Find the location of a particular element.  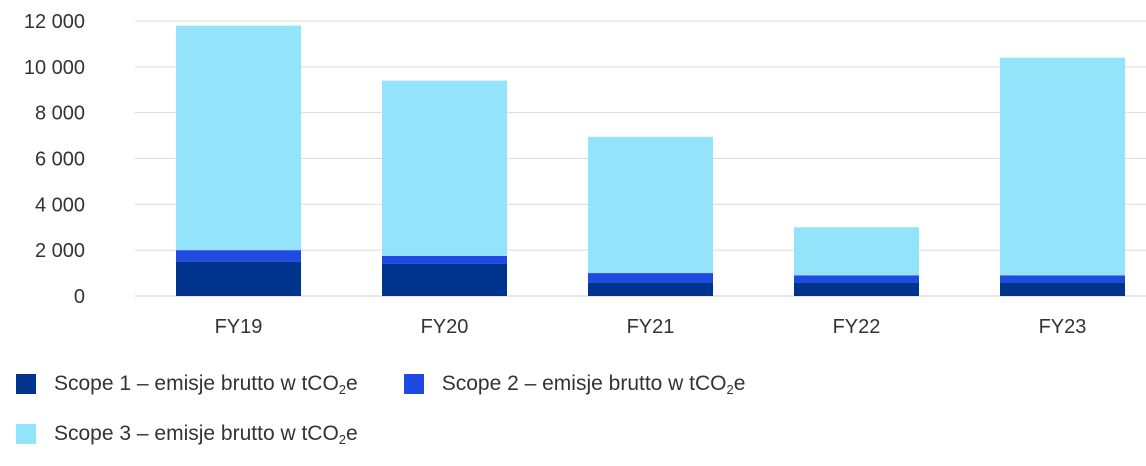

legend-item-scope-3: Scope 3 – emisje brutto w tCO2e is located at coordinates (187, 434).